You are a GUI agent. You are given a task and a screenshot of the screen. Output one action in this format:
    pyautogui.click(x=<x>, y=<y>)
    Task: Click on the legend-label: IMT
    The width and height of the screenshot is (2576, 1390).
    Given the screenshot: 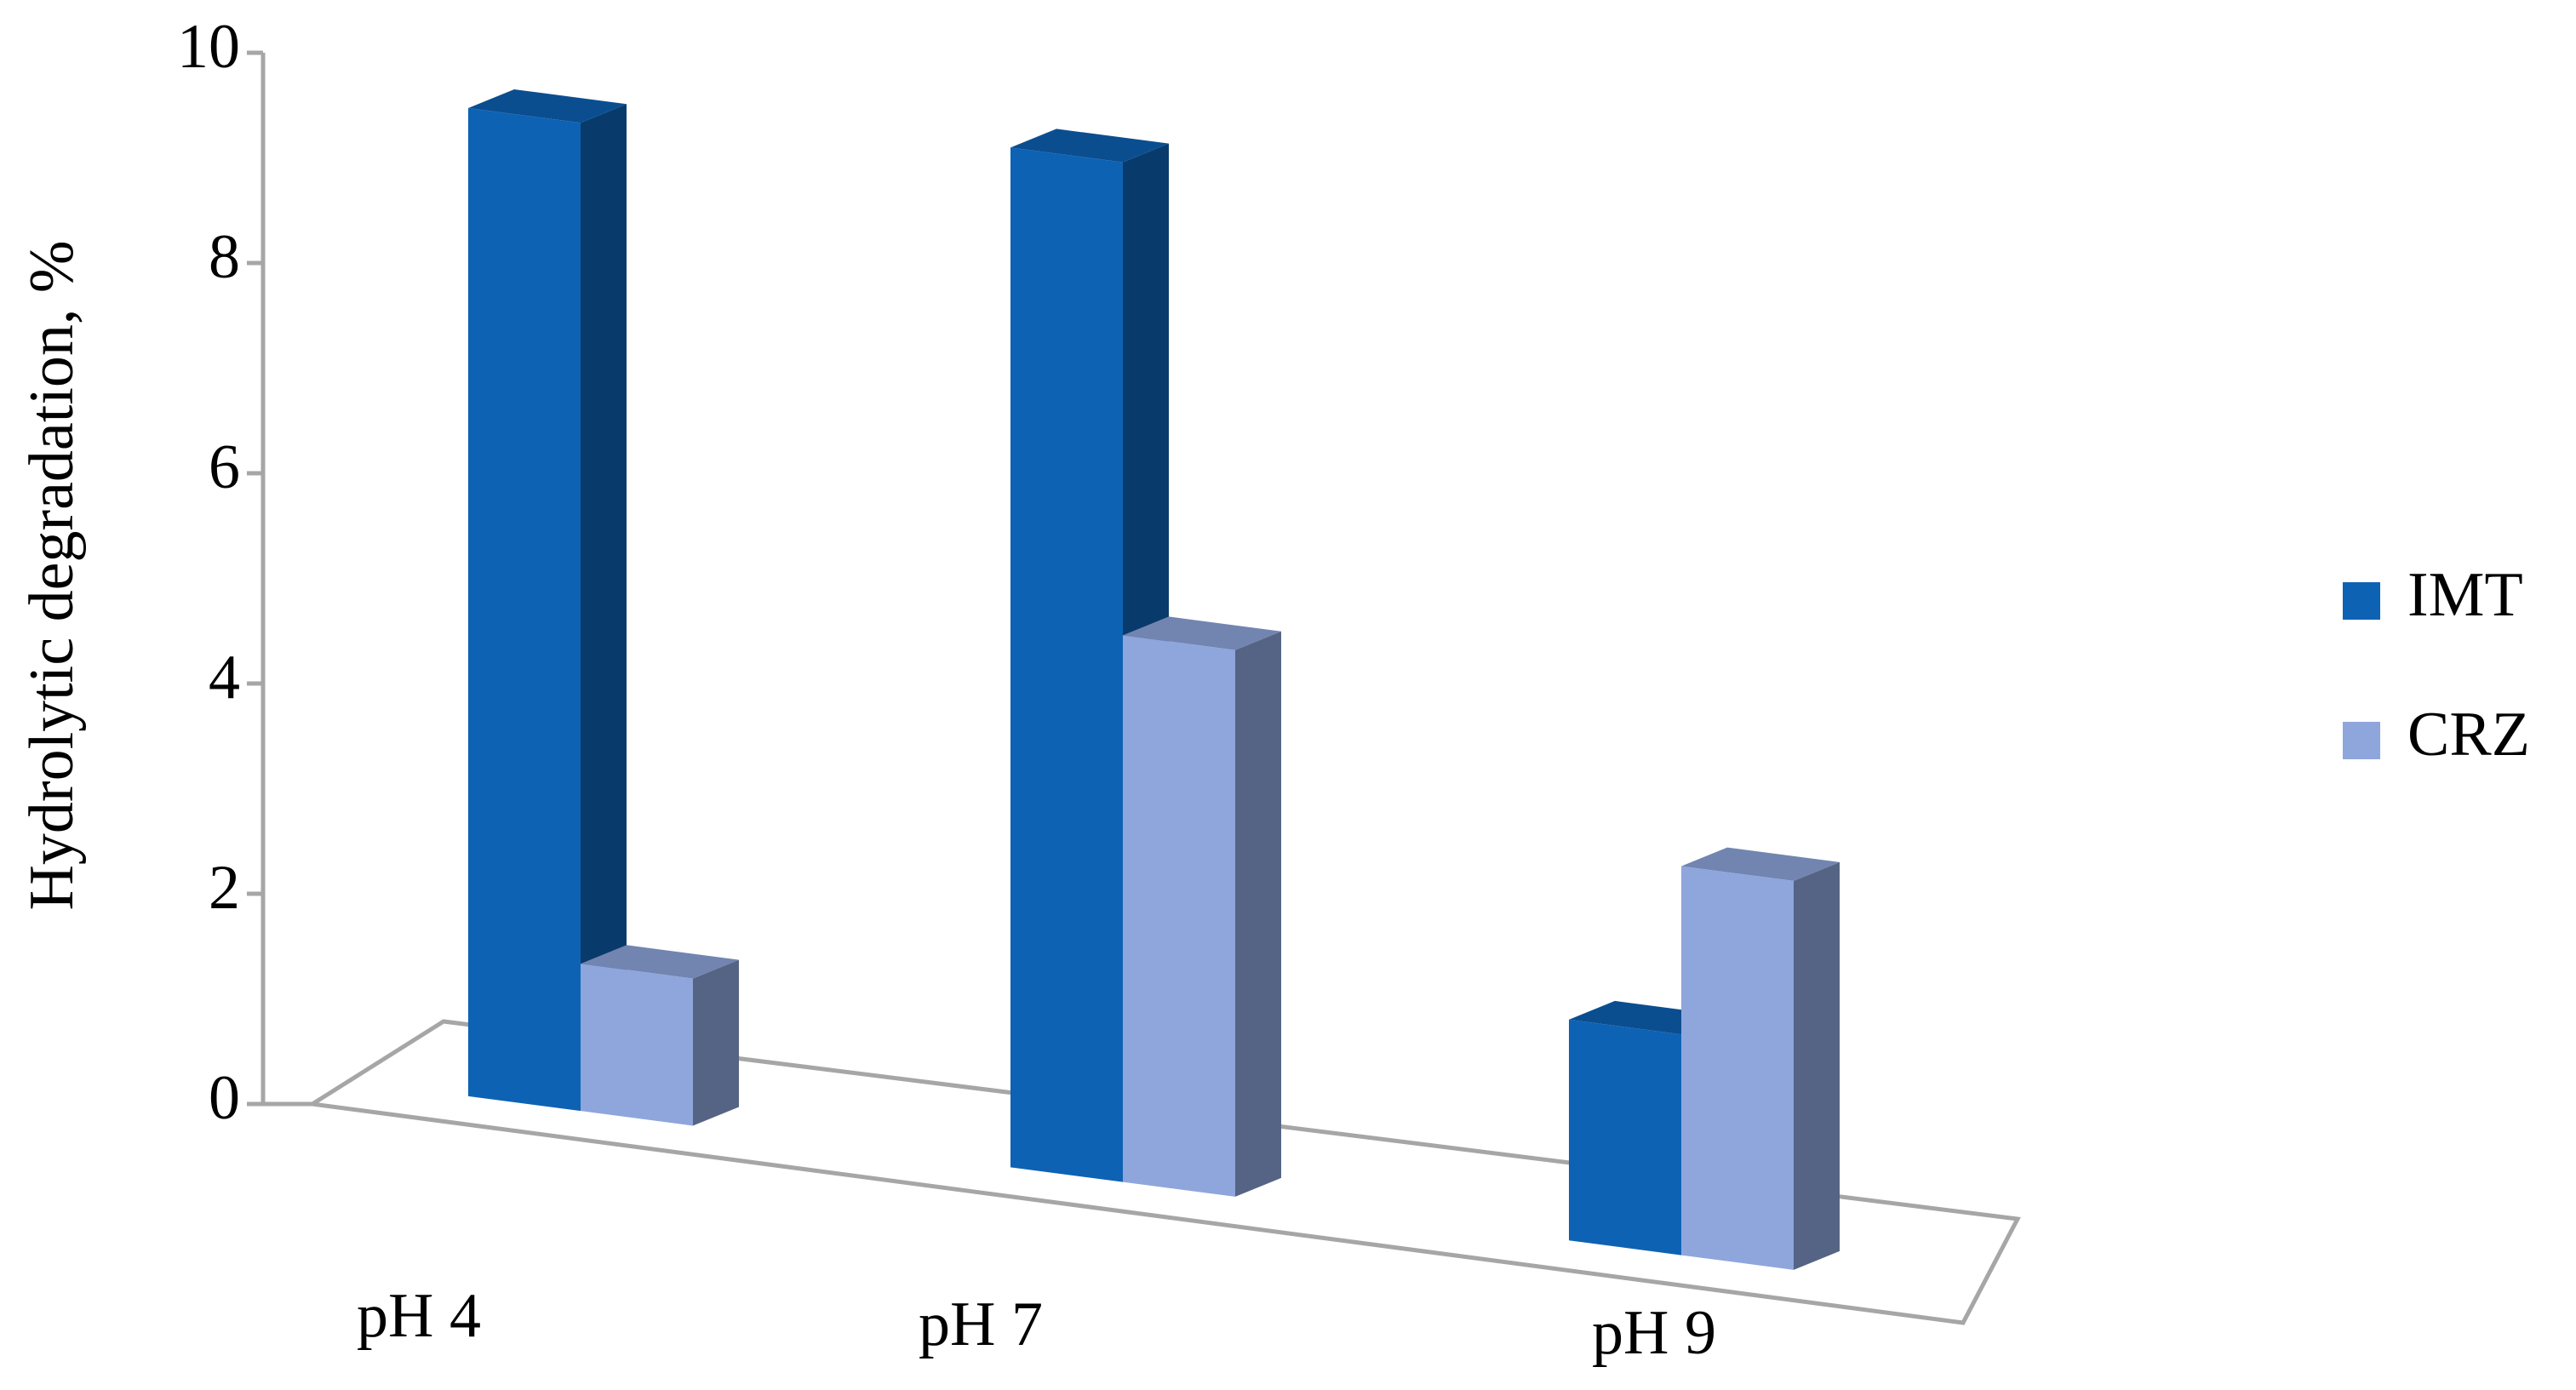 What is the action you would take?
    pyautogui.click(x=2465, y=595)
    